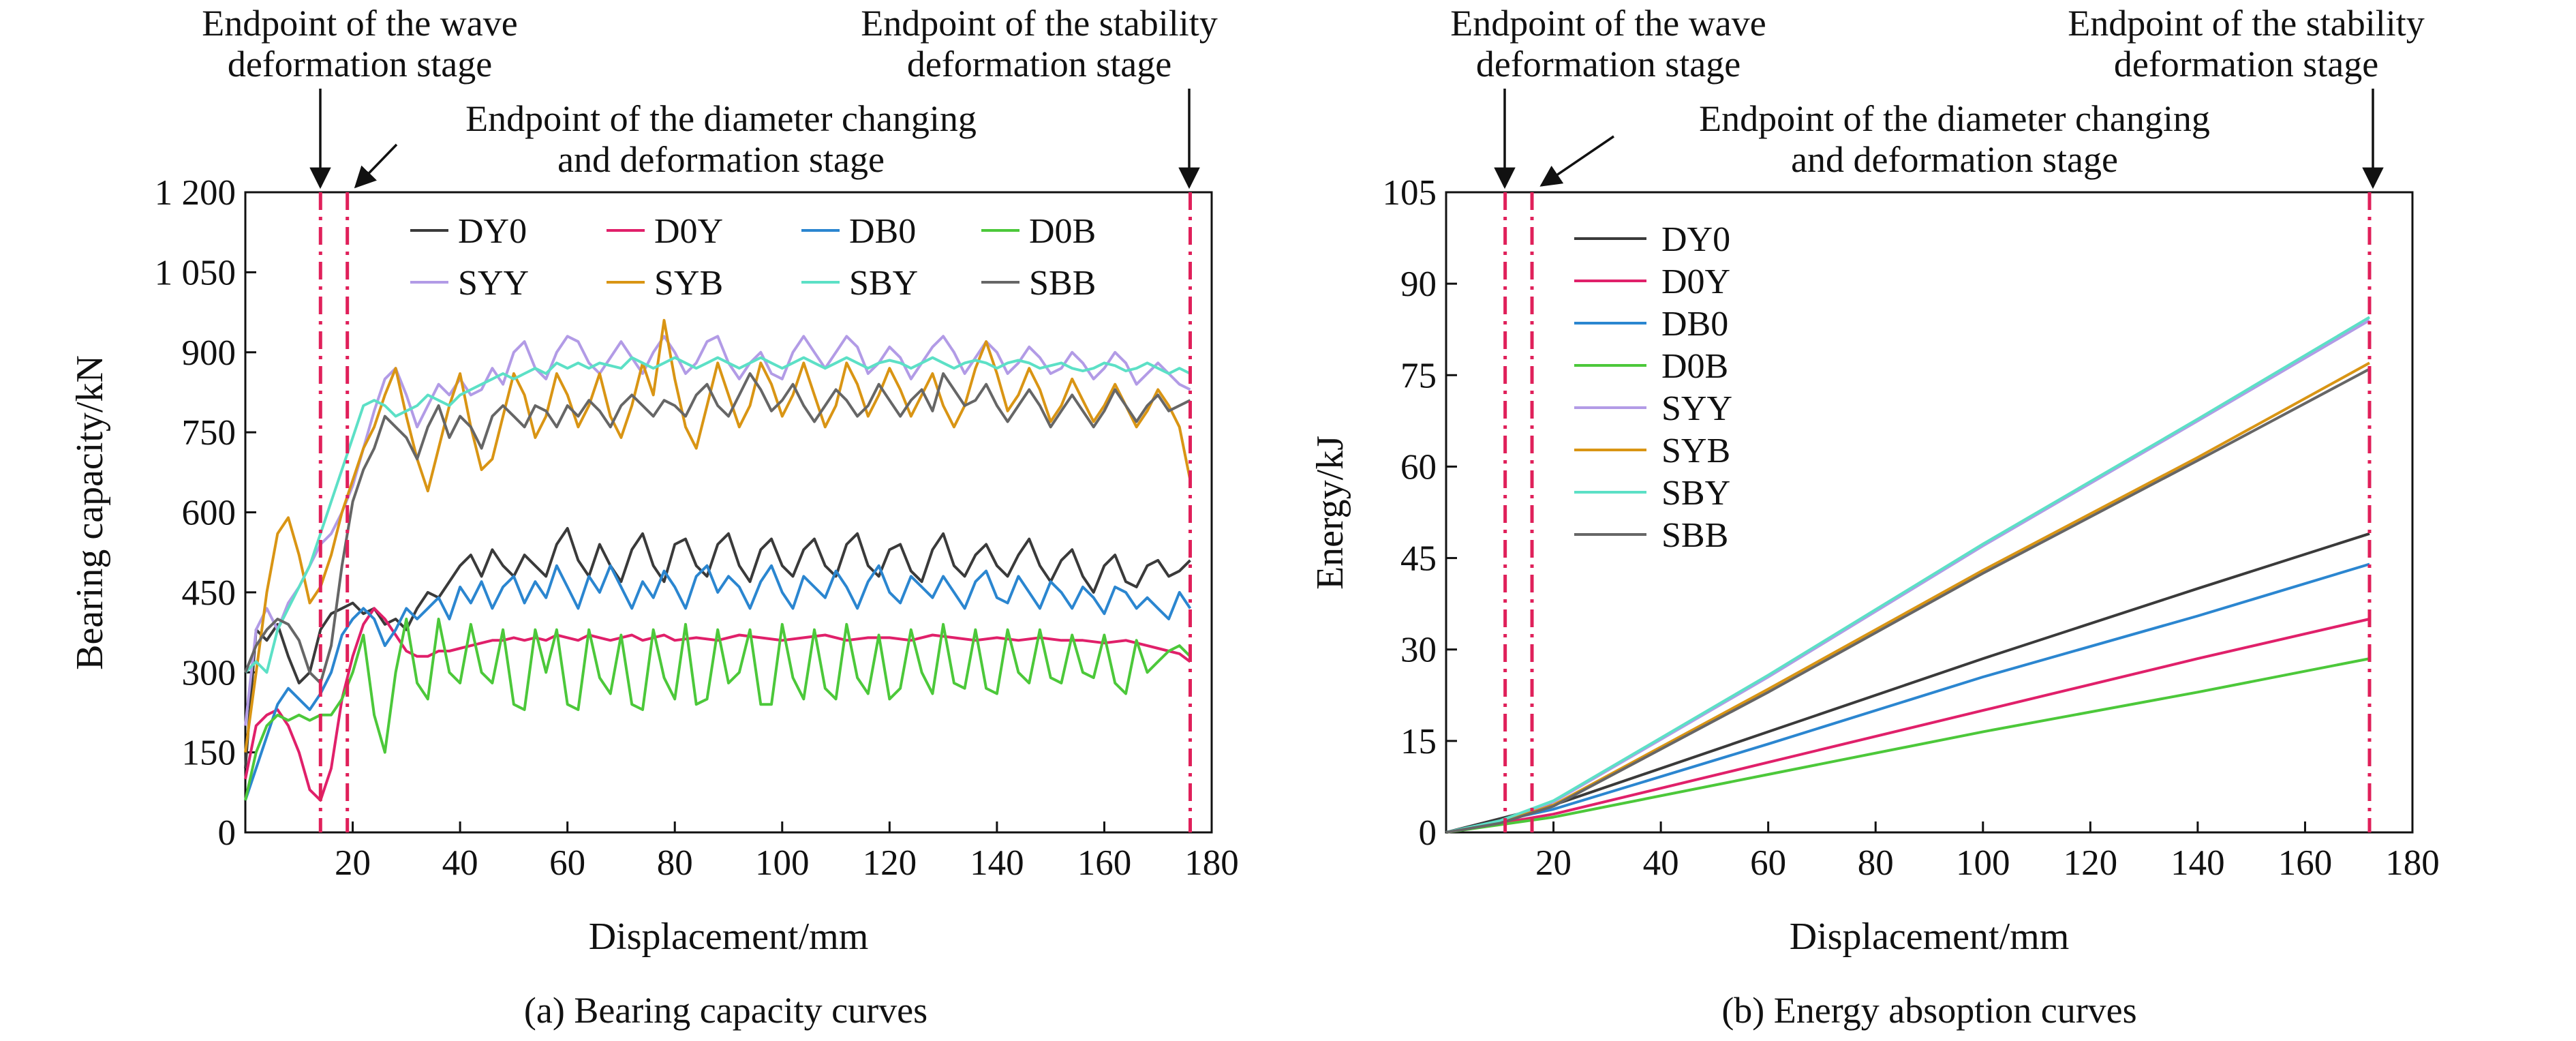 This screenshot has height=1041, width=2576. I want to click on series-syy, so click(717, 530).